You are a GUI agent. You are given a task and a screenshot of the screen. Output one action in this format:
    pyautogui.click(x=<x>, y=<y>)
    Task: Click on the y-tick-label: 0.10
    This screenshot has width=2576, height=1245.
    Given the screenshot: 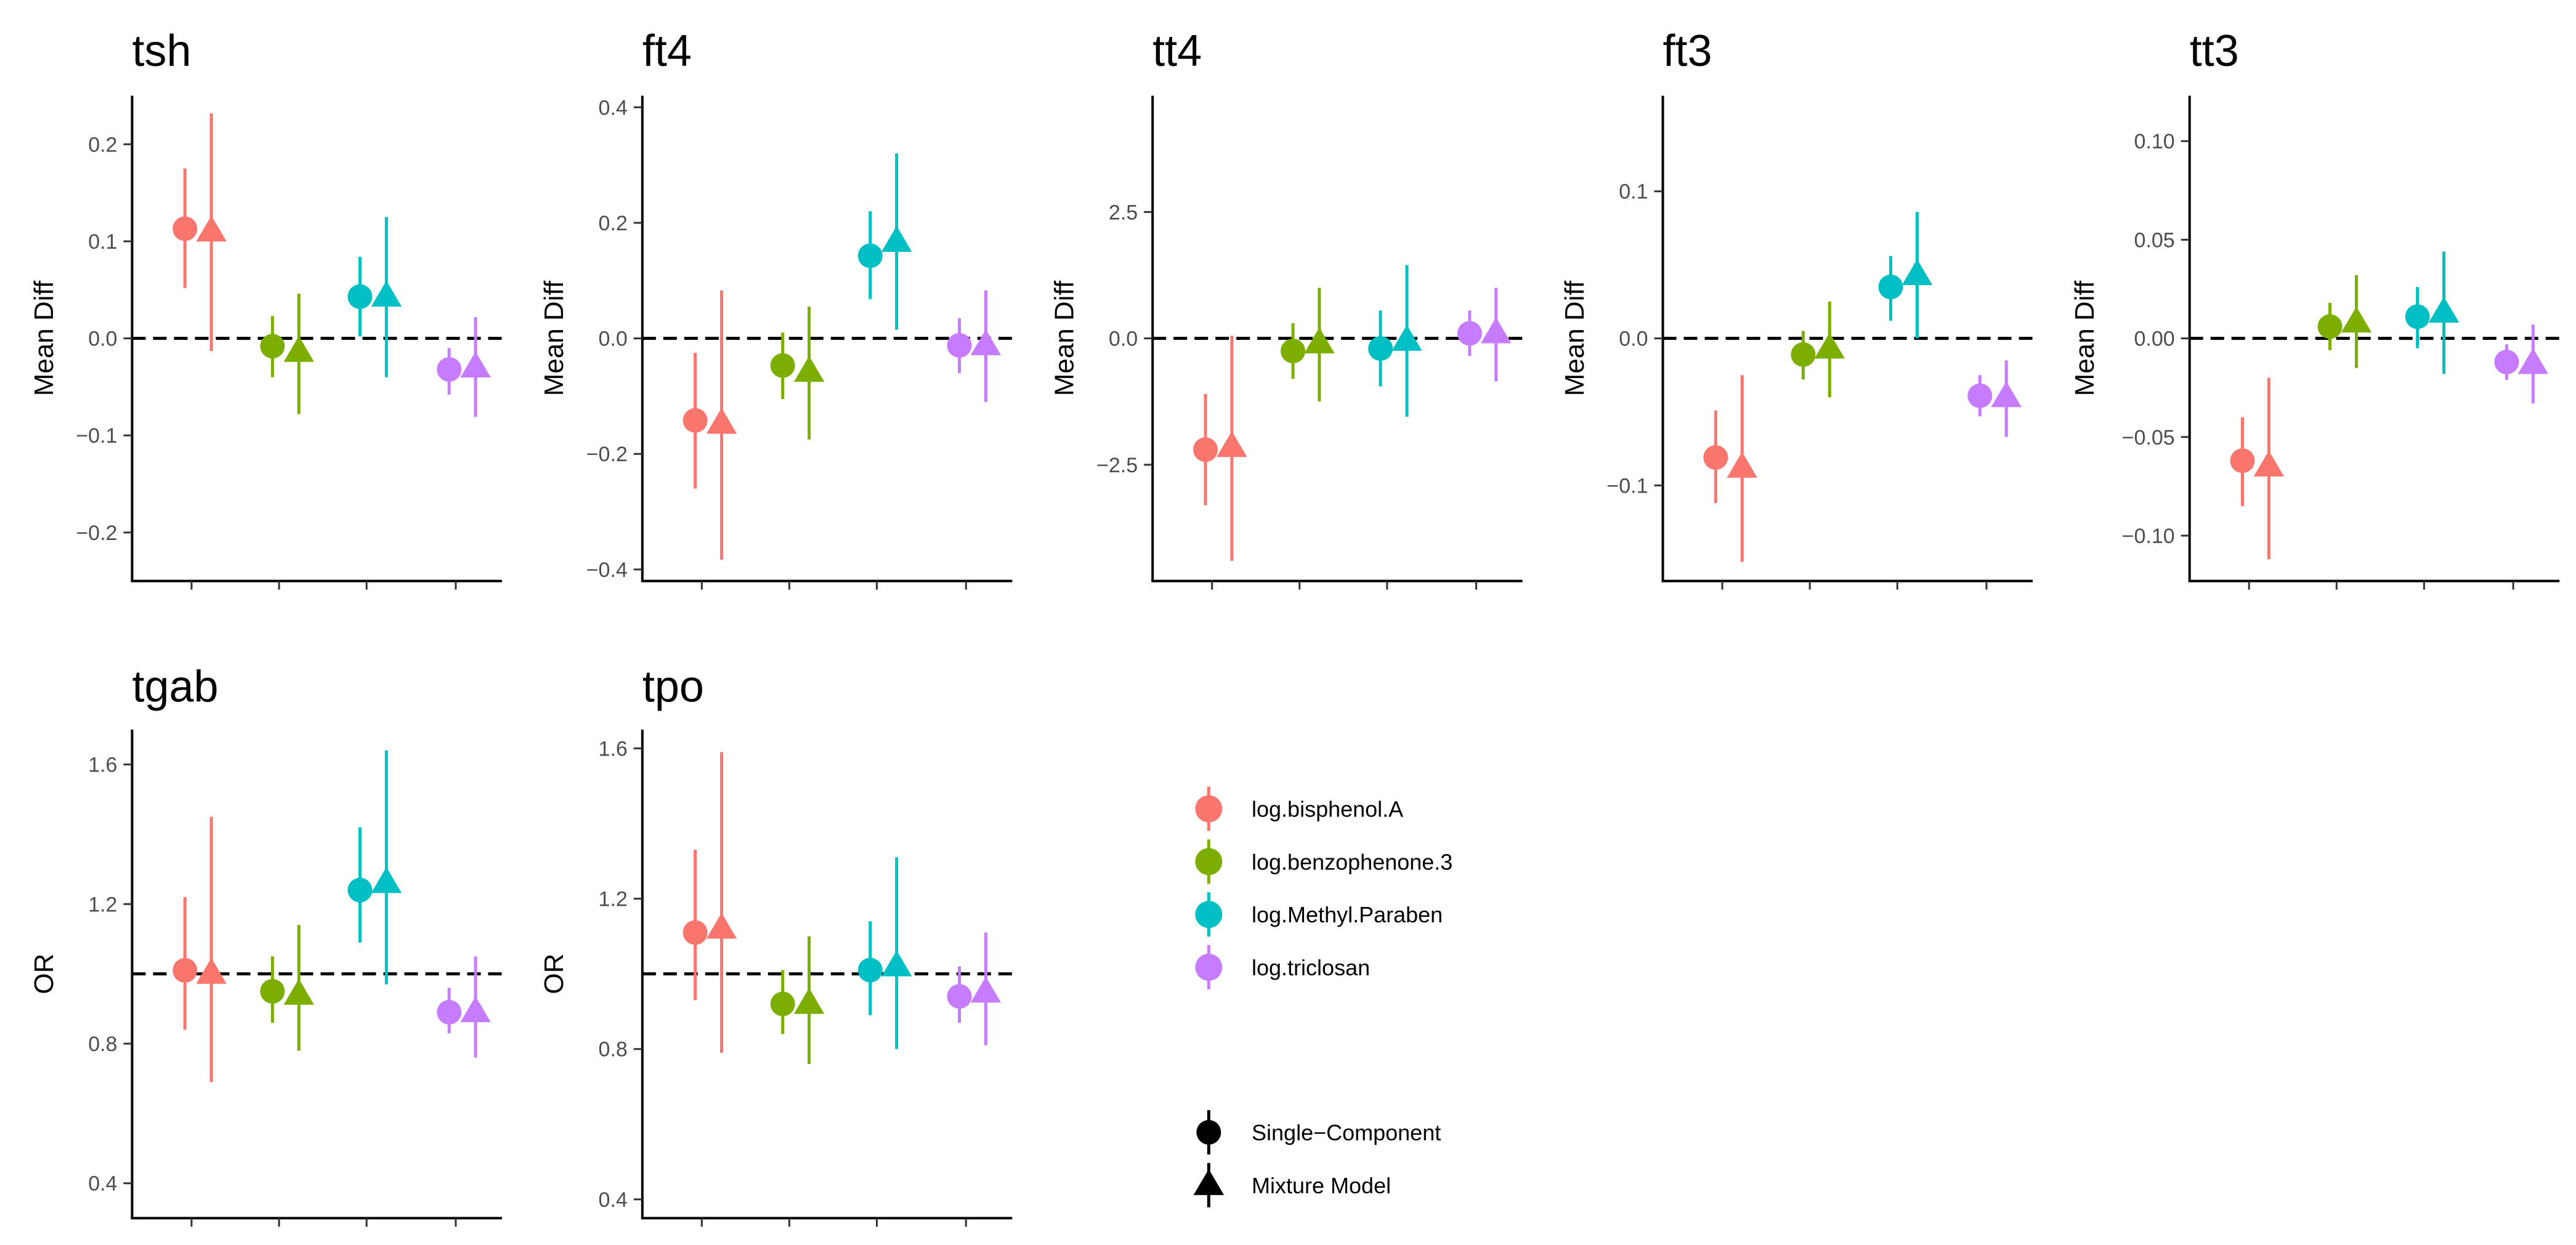 What is the action you would take?
    pyautogui.click(x=2154, y=141)
    